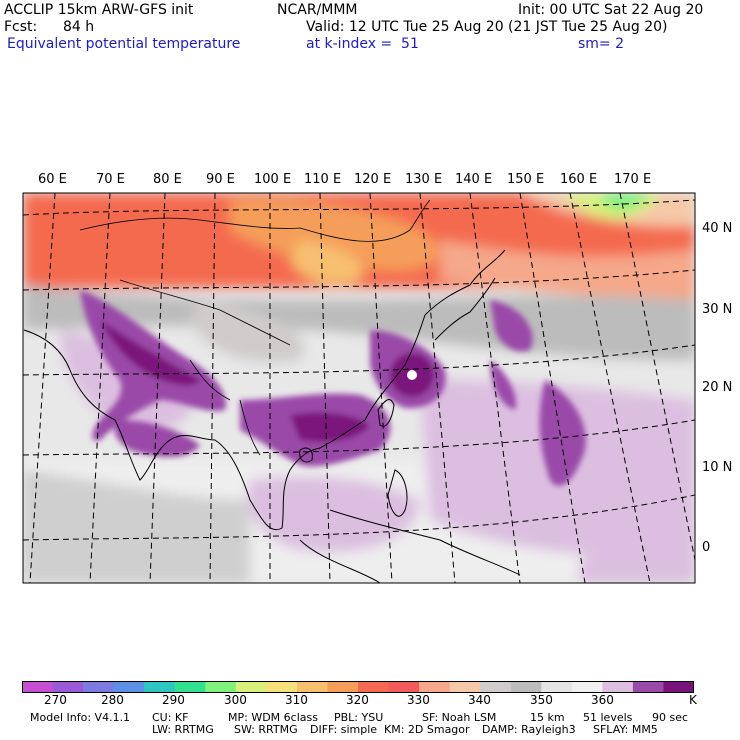 This screenshot has height=740, width=740. What do you see at coordinates (424, 179) in the screenshot?
I see `lon-label-130e: 130 E` at bounding box center [424, 179].